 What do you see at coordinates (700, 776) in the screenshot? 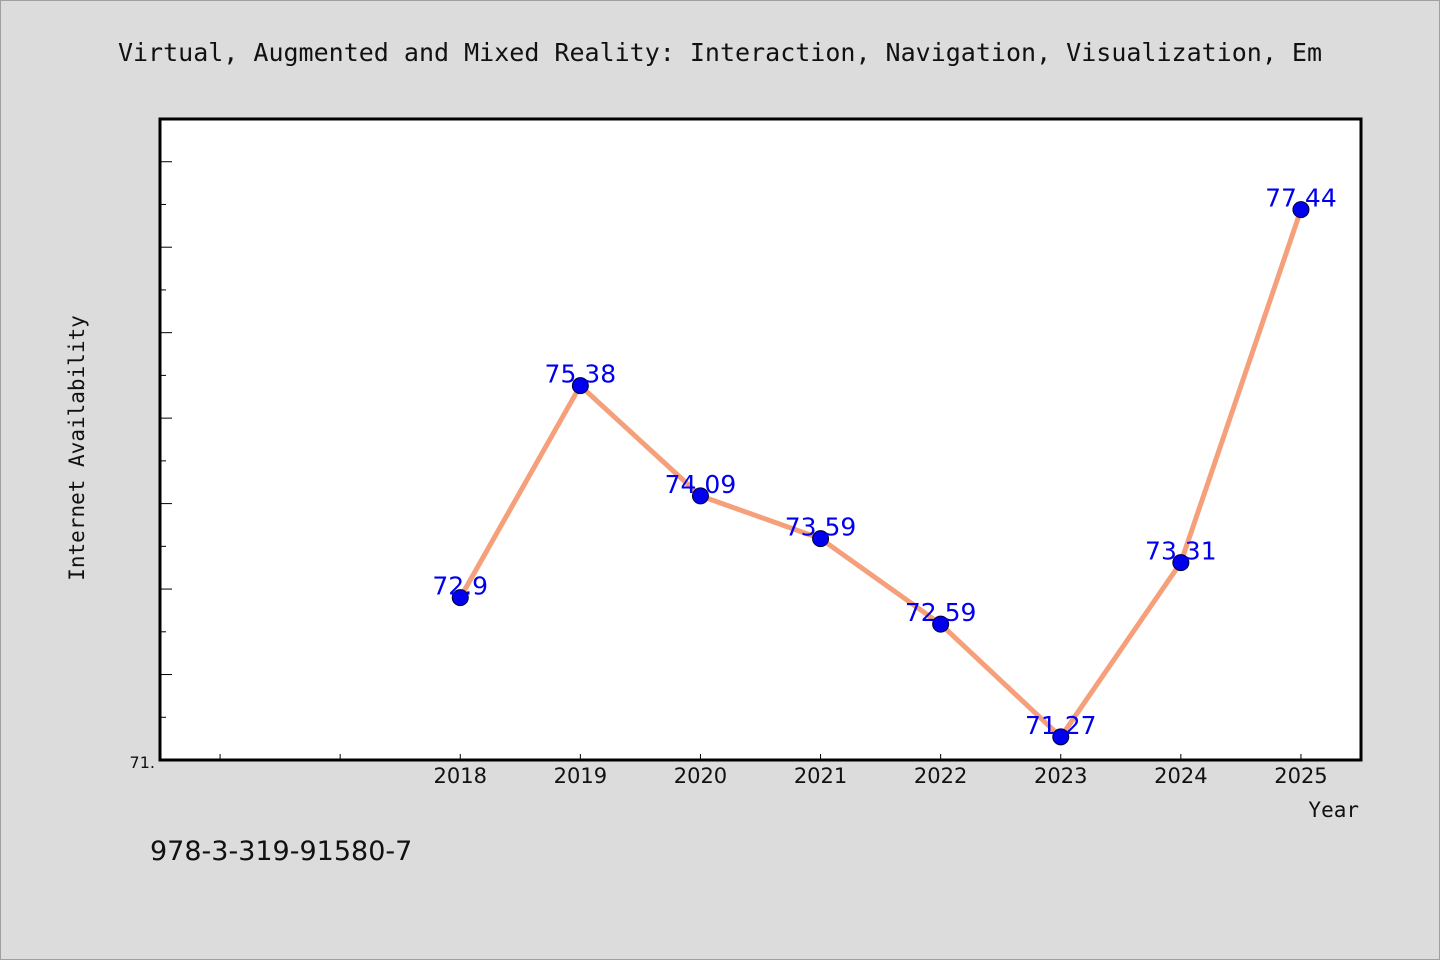
I see `x-tick-label: 2020` at bounding box center [700, 776].